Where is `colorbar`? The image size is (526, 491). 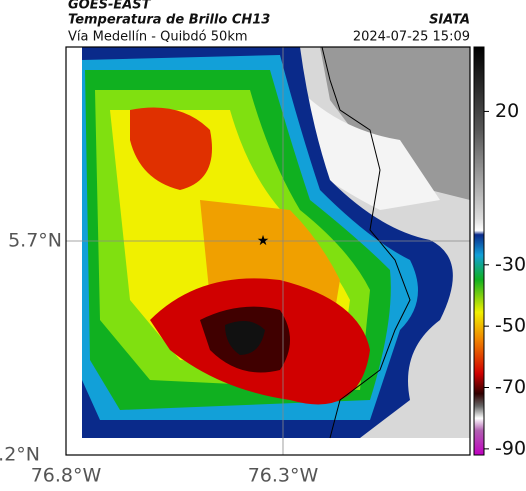 colorbar is located at coordinates (479, 251).